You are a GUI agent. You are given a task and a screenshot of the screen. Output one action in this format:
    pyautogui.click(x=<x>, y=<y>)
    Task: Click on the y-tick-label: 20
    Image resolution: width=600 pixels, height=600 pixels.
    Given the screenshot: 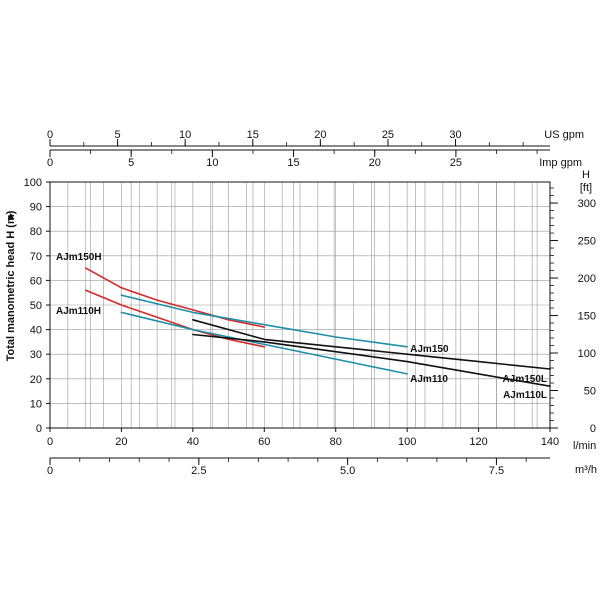 What is the action you would take?
    pyautogui.click(x=36, y=380)
    